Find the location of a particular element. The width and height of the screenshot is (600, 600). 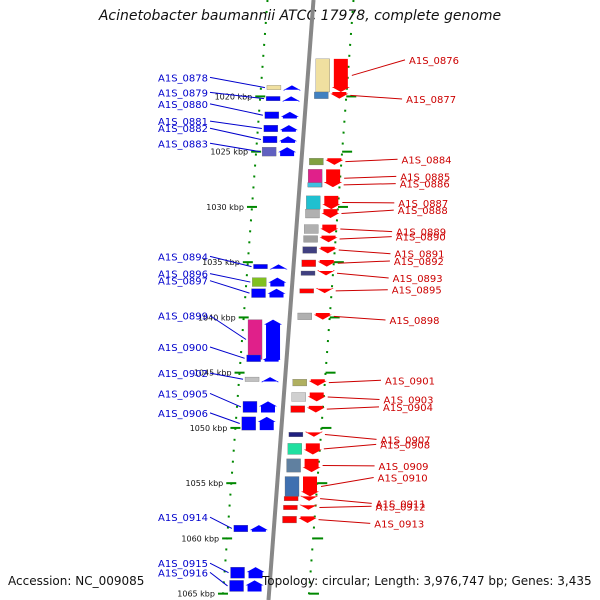

gene-label: A1S_0886 is located at coordinates (425, 185).